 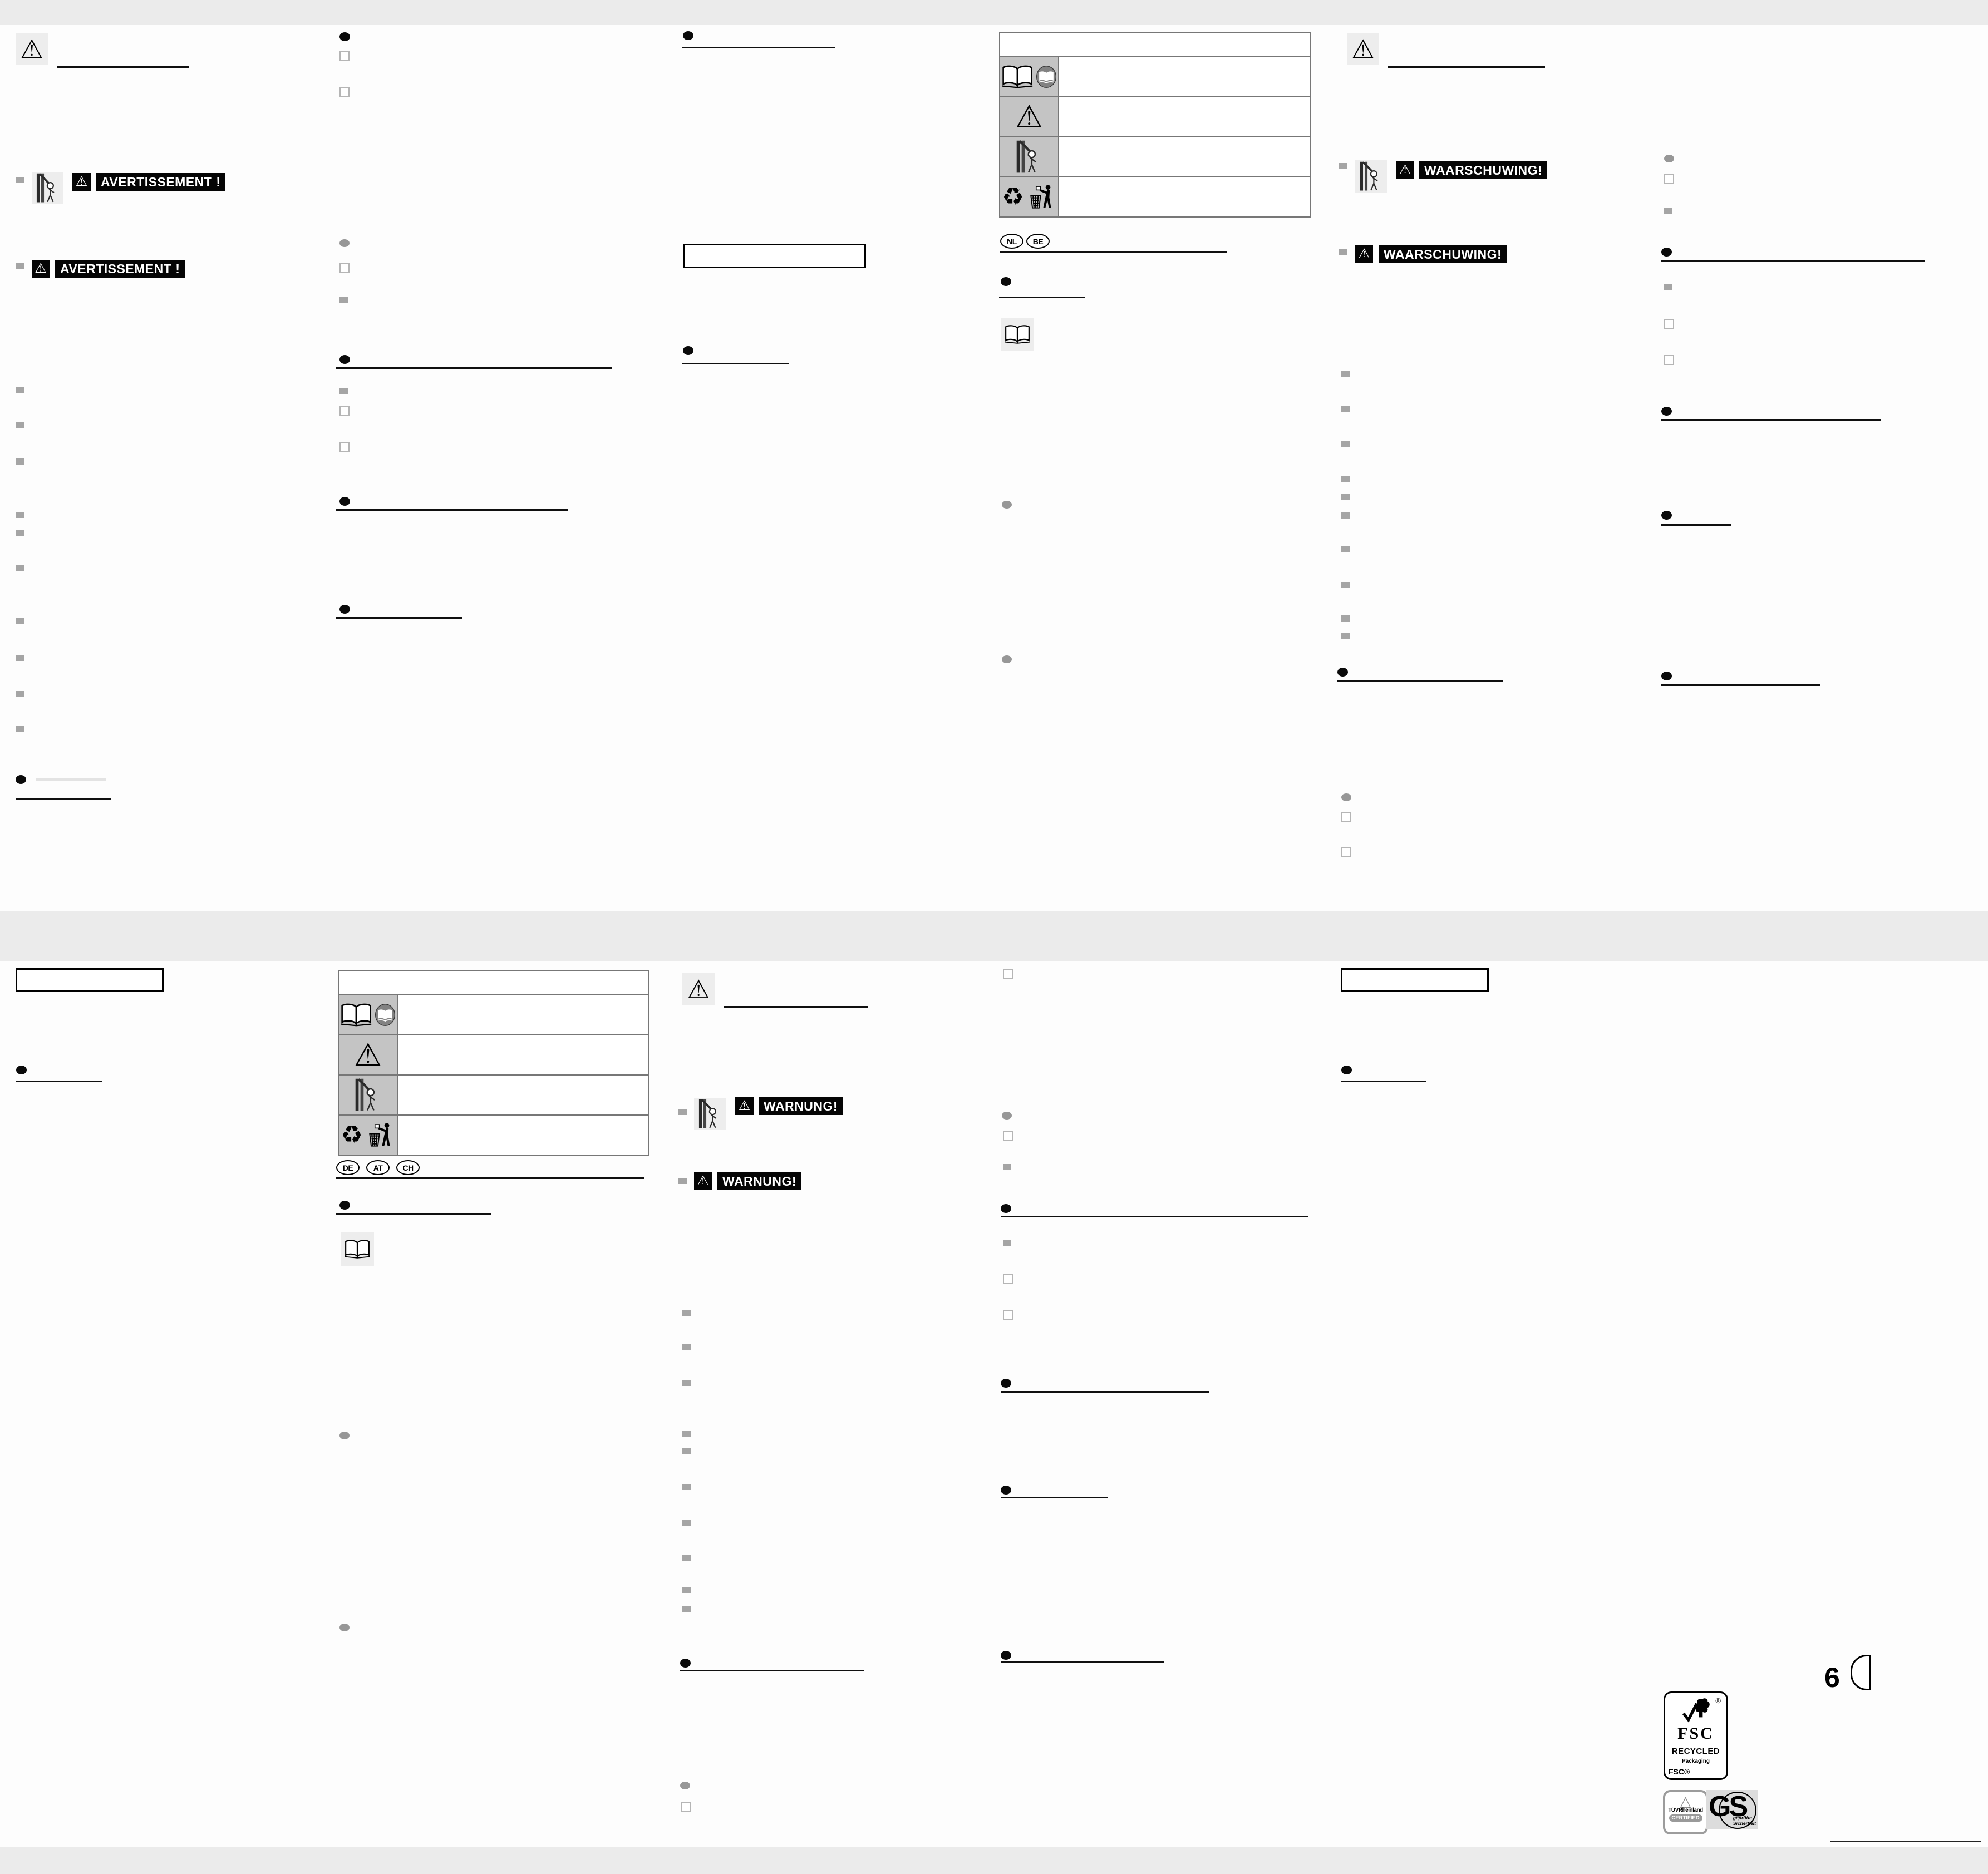 I want to click on fsc-tree-icon, so click(x=1695, y=1710).